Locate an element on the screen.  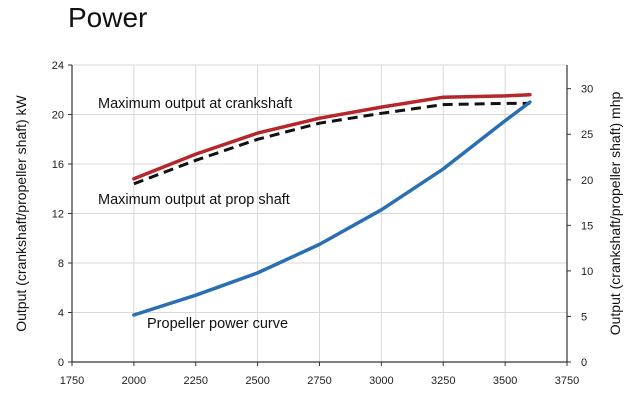
y2-tick-label: 25 is located at coordinates (587, 135).